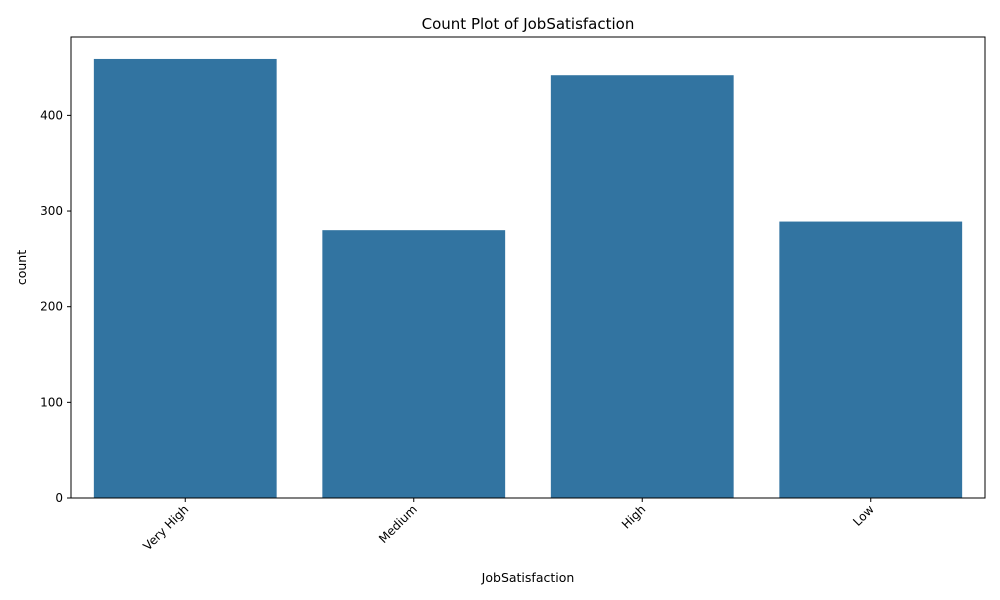  What do you see at coordinates (51, 211) in the screenshot?
I see `y-tick-label: 300` at bounding box center [51, 211].